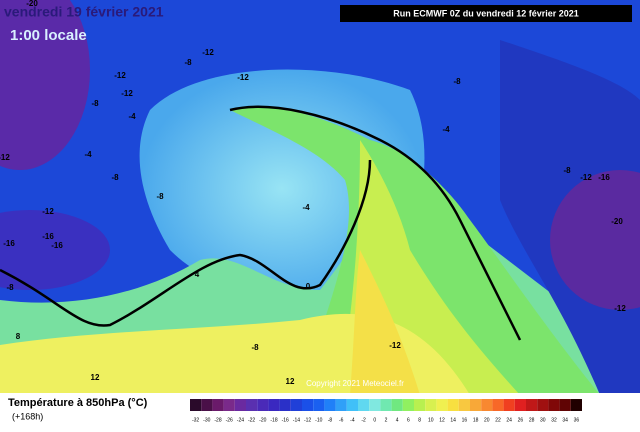 Image resolution: width=640 pixels, height=432 pixels. What do you see at coordinates (453, 420) in the screenshot?
I see `legend-label: 14` at bounding box center [453, 420].